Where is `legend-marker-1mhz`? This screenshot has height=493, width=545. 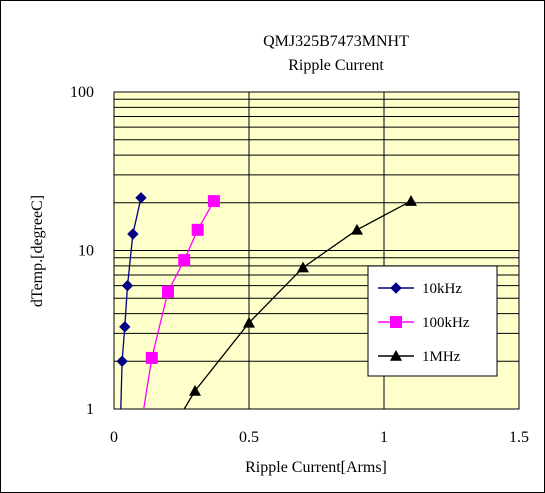 legend-marker-1mhz is located at coordinates (396, 355).